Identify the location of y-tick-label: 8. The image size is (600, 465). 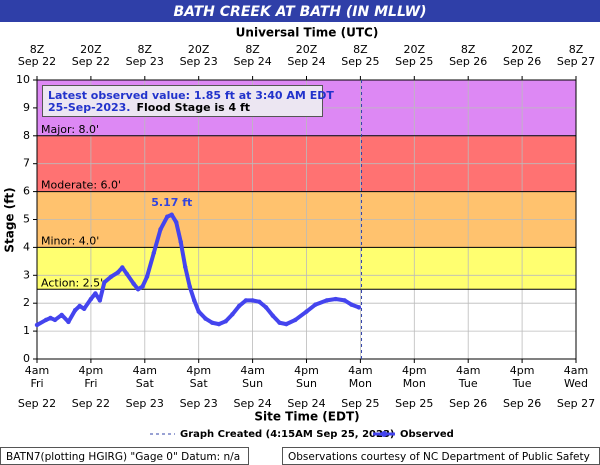
(26, 135).